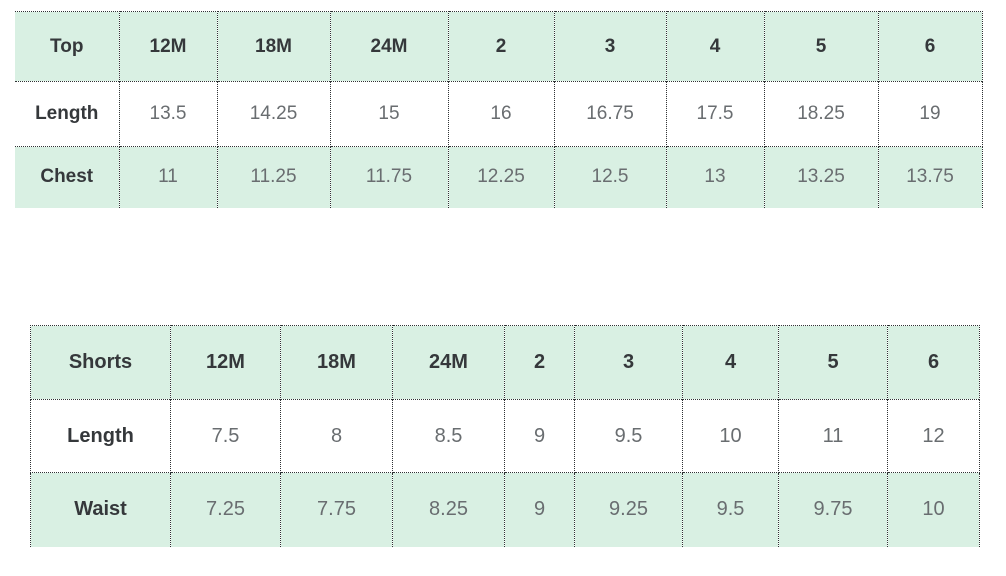  What do you see at coordinates (933, 436) in the screenshot?
I see `size-value-cell: 12` at bounding box center [933, 436].